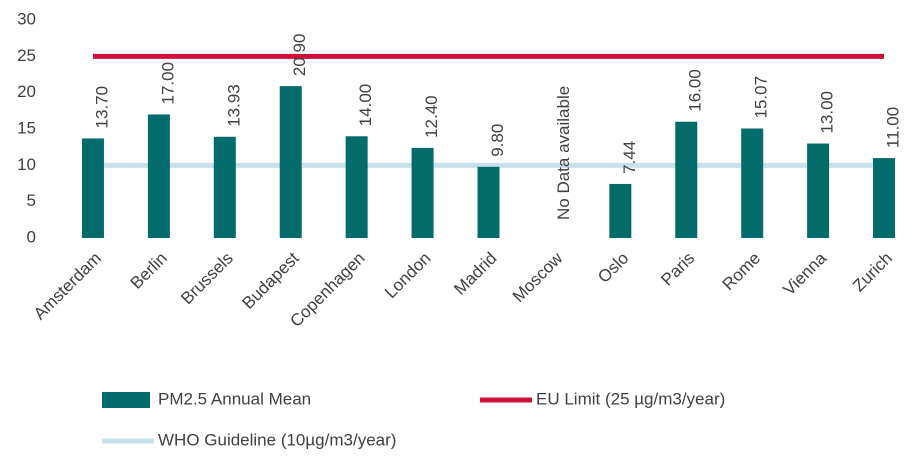 This screenshot has height=459, width=917. I want to click on value-label: 17.00, so click(167, 83).